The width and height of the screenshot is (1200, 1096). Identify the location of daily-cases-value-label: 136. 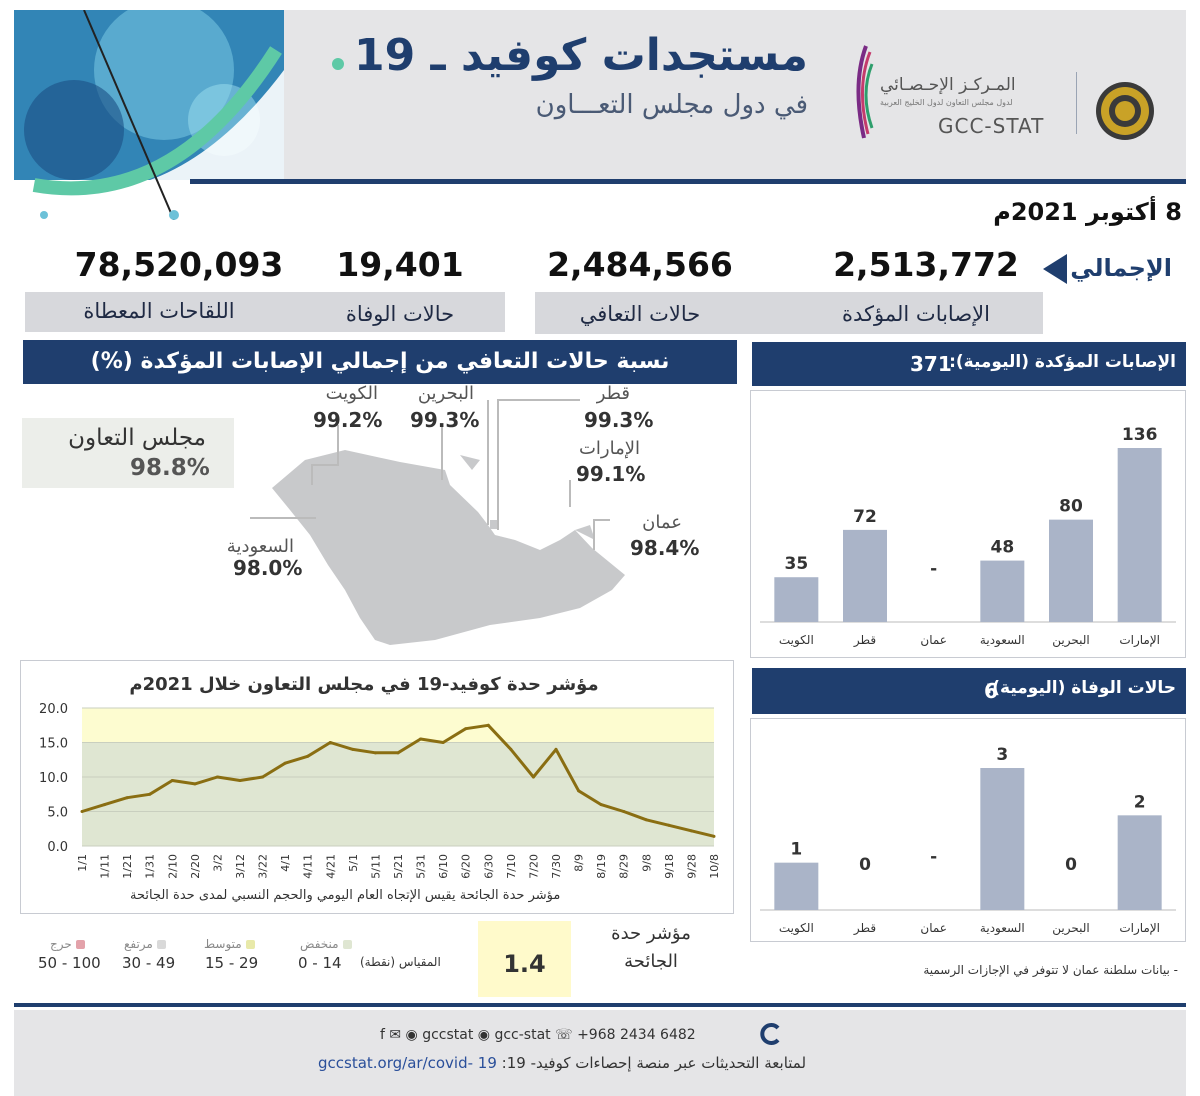
(1140, 435).